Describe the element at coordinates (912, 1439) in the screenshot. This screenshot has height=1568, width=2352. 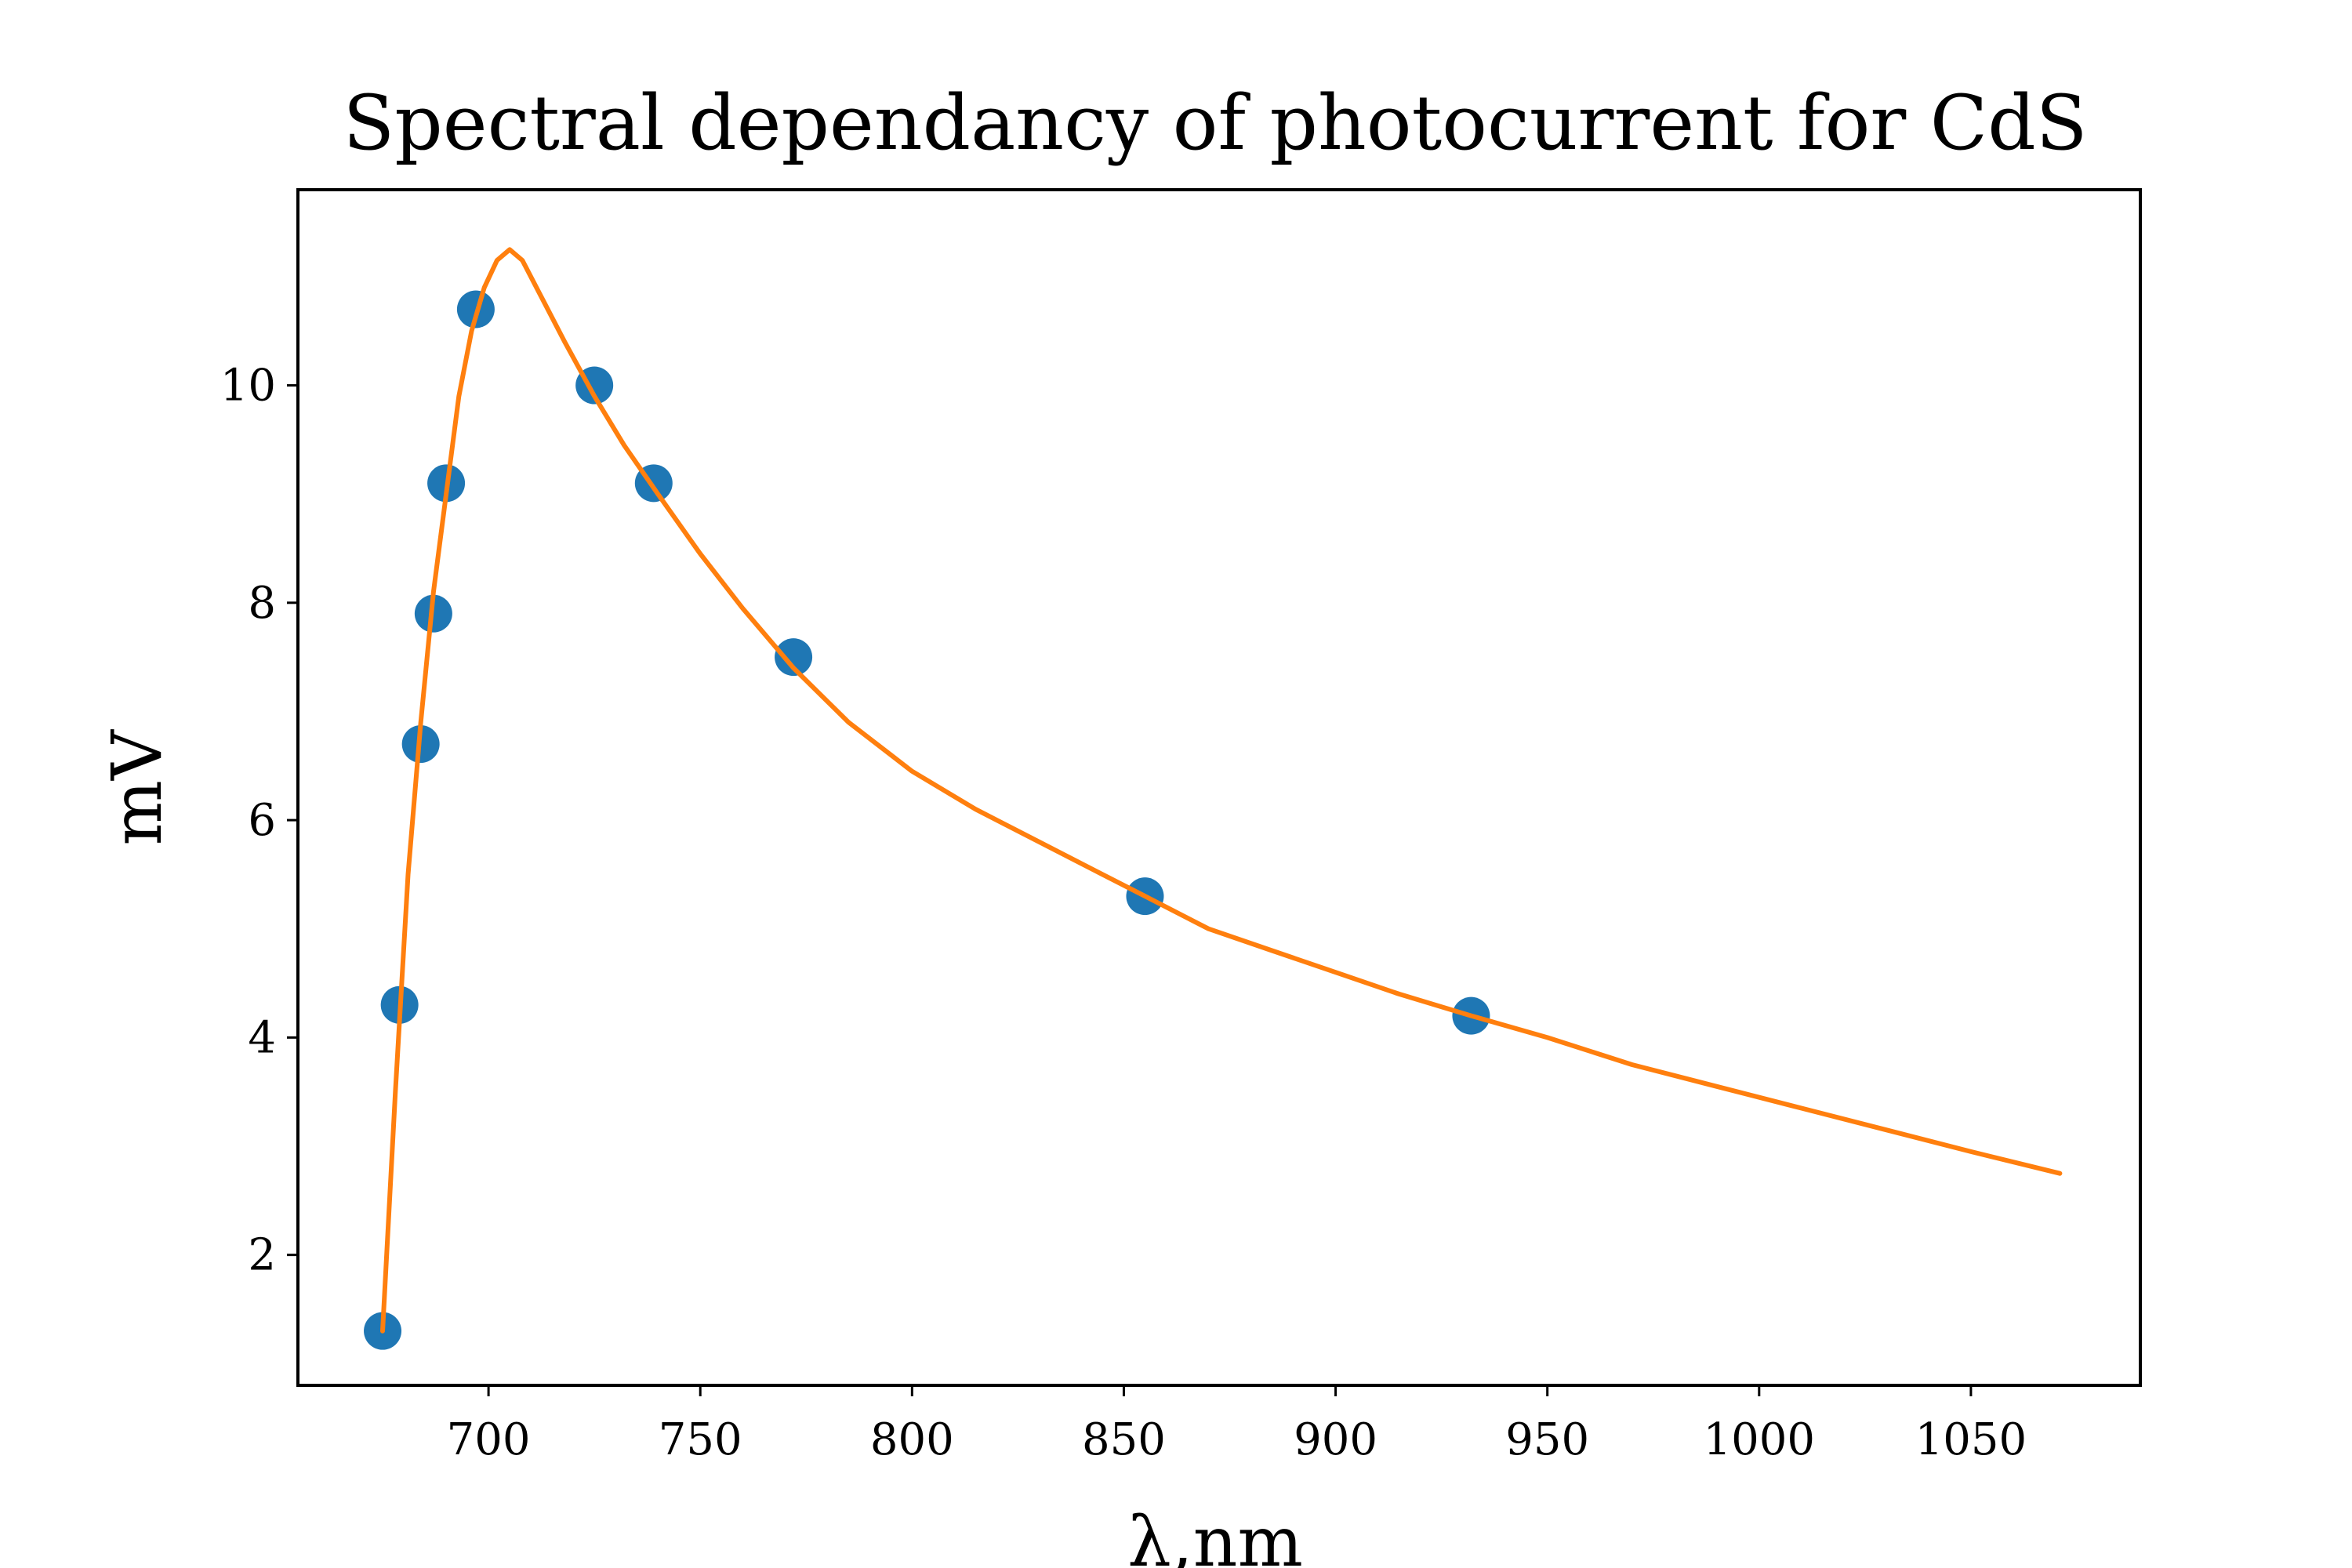
I see `x-tick-label-800: 800` at that location.